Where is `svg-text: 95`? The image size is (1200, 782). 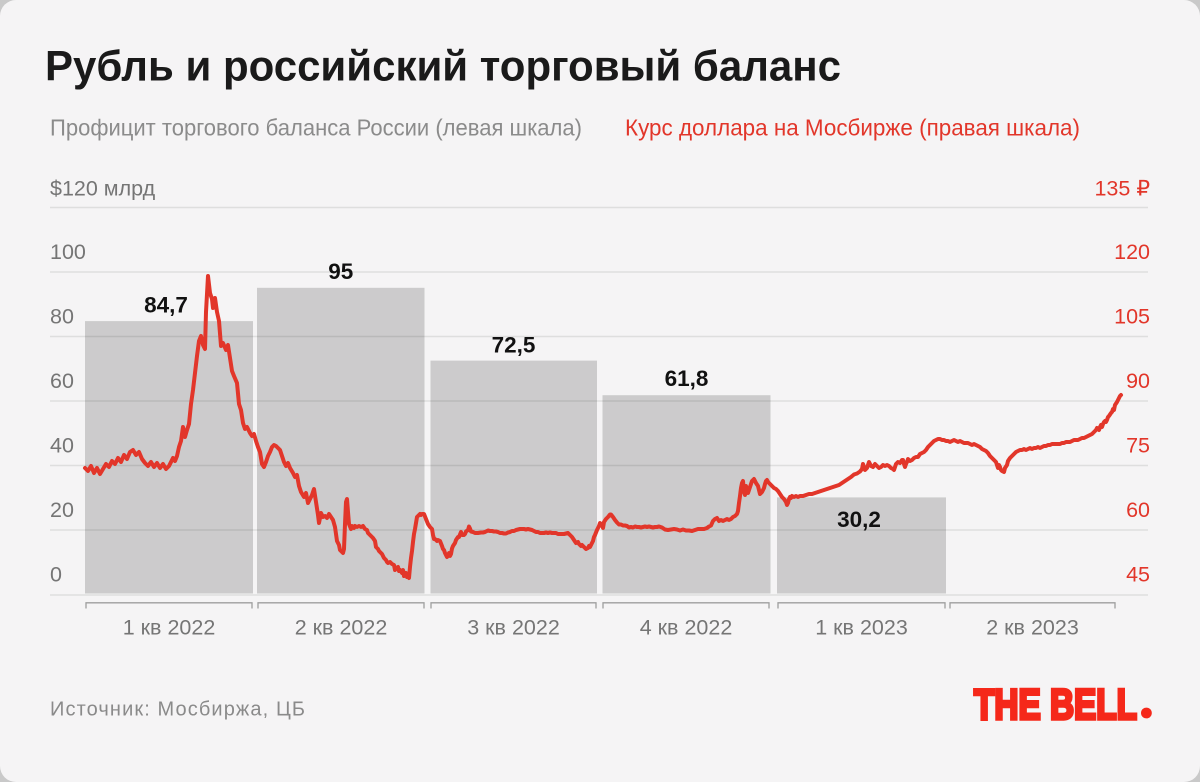 svg-text: 95 is located at coordinates (340, 271).